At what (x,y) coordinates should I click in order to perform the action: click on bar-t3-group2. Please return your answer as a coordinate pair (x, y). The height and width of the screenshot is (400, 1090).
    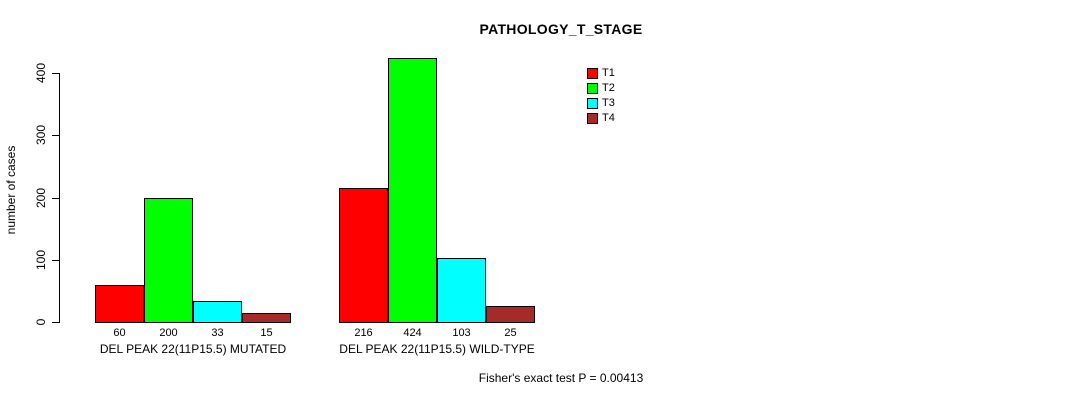
    Looking at the image, I should click on (461, 290).